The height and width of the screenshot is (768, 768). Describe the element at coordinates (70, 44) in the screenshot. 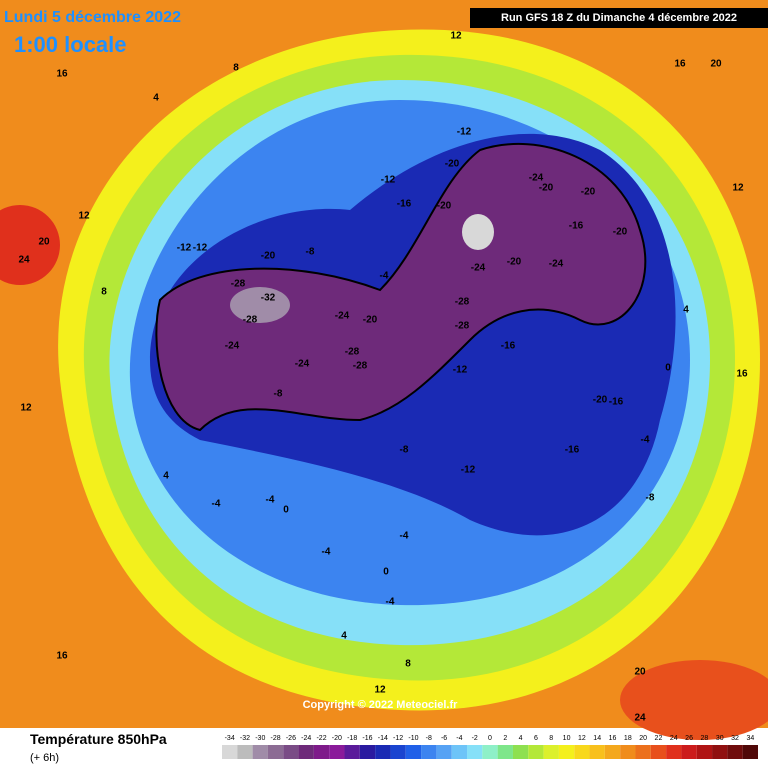

I see `time: 1:00 locale` at that location.